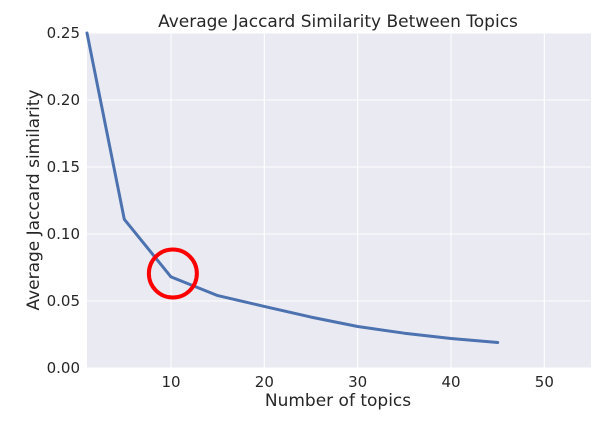 Image resolution: width=613 pixels, height=421 pixels. Describe the element at coordinates (63, 234) in the screenshot. I see `y-tick-label: 0.10` at that location.